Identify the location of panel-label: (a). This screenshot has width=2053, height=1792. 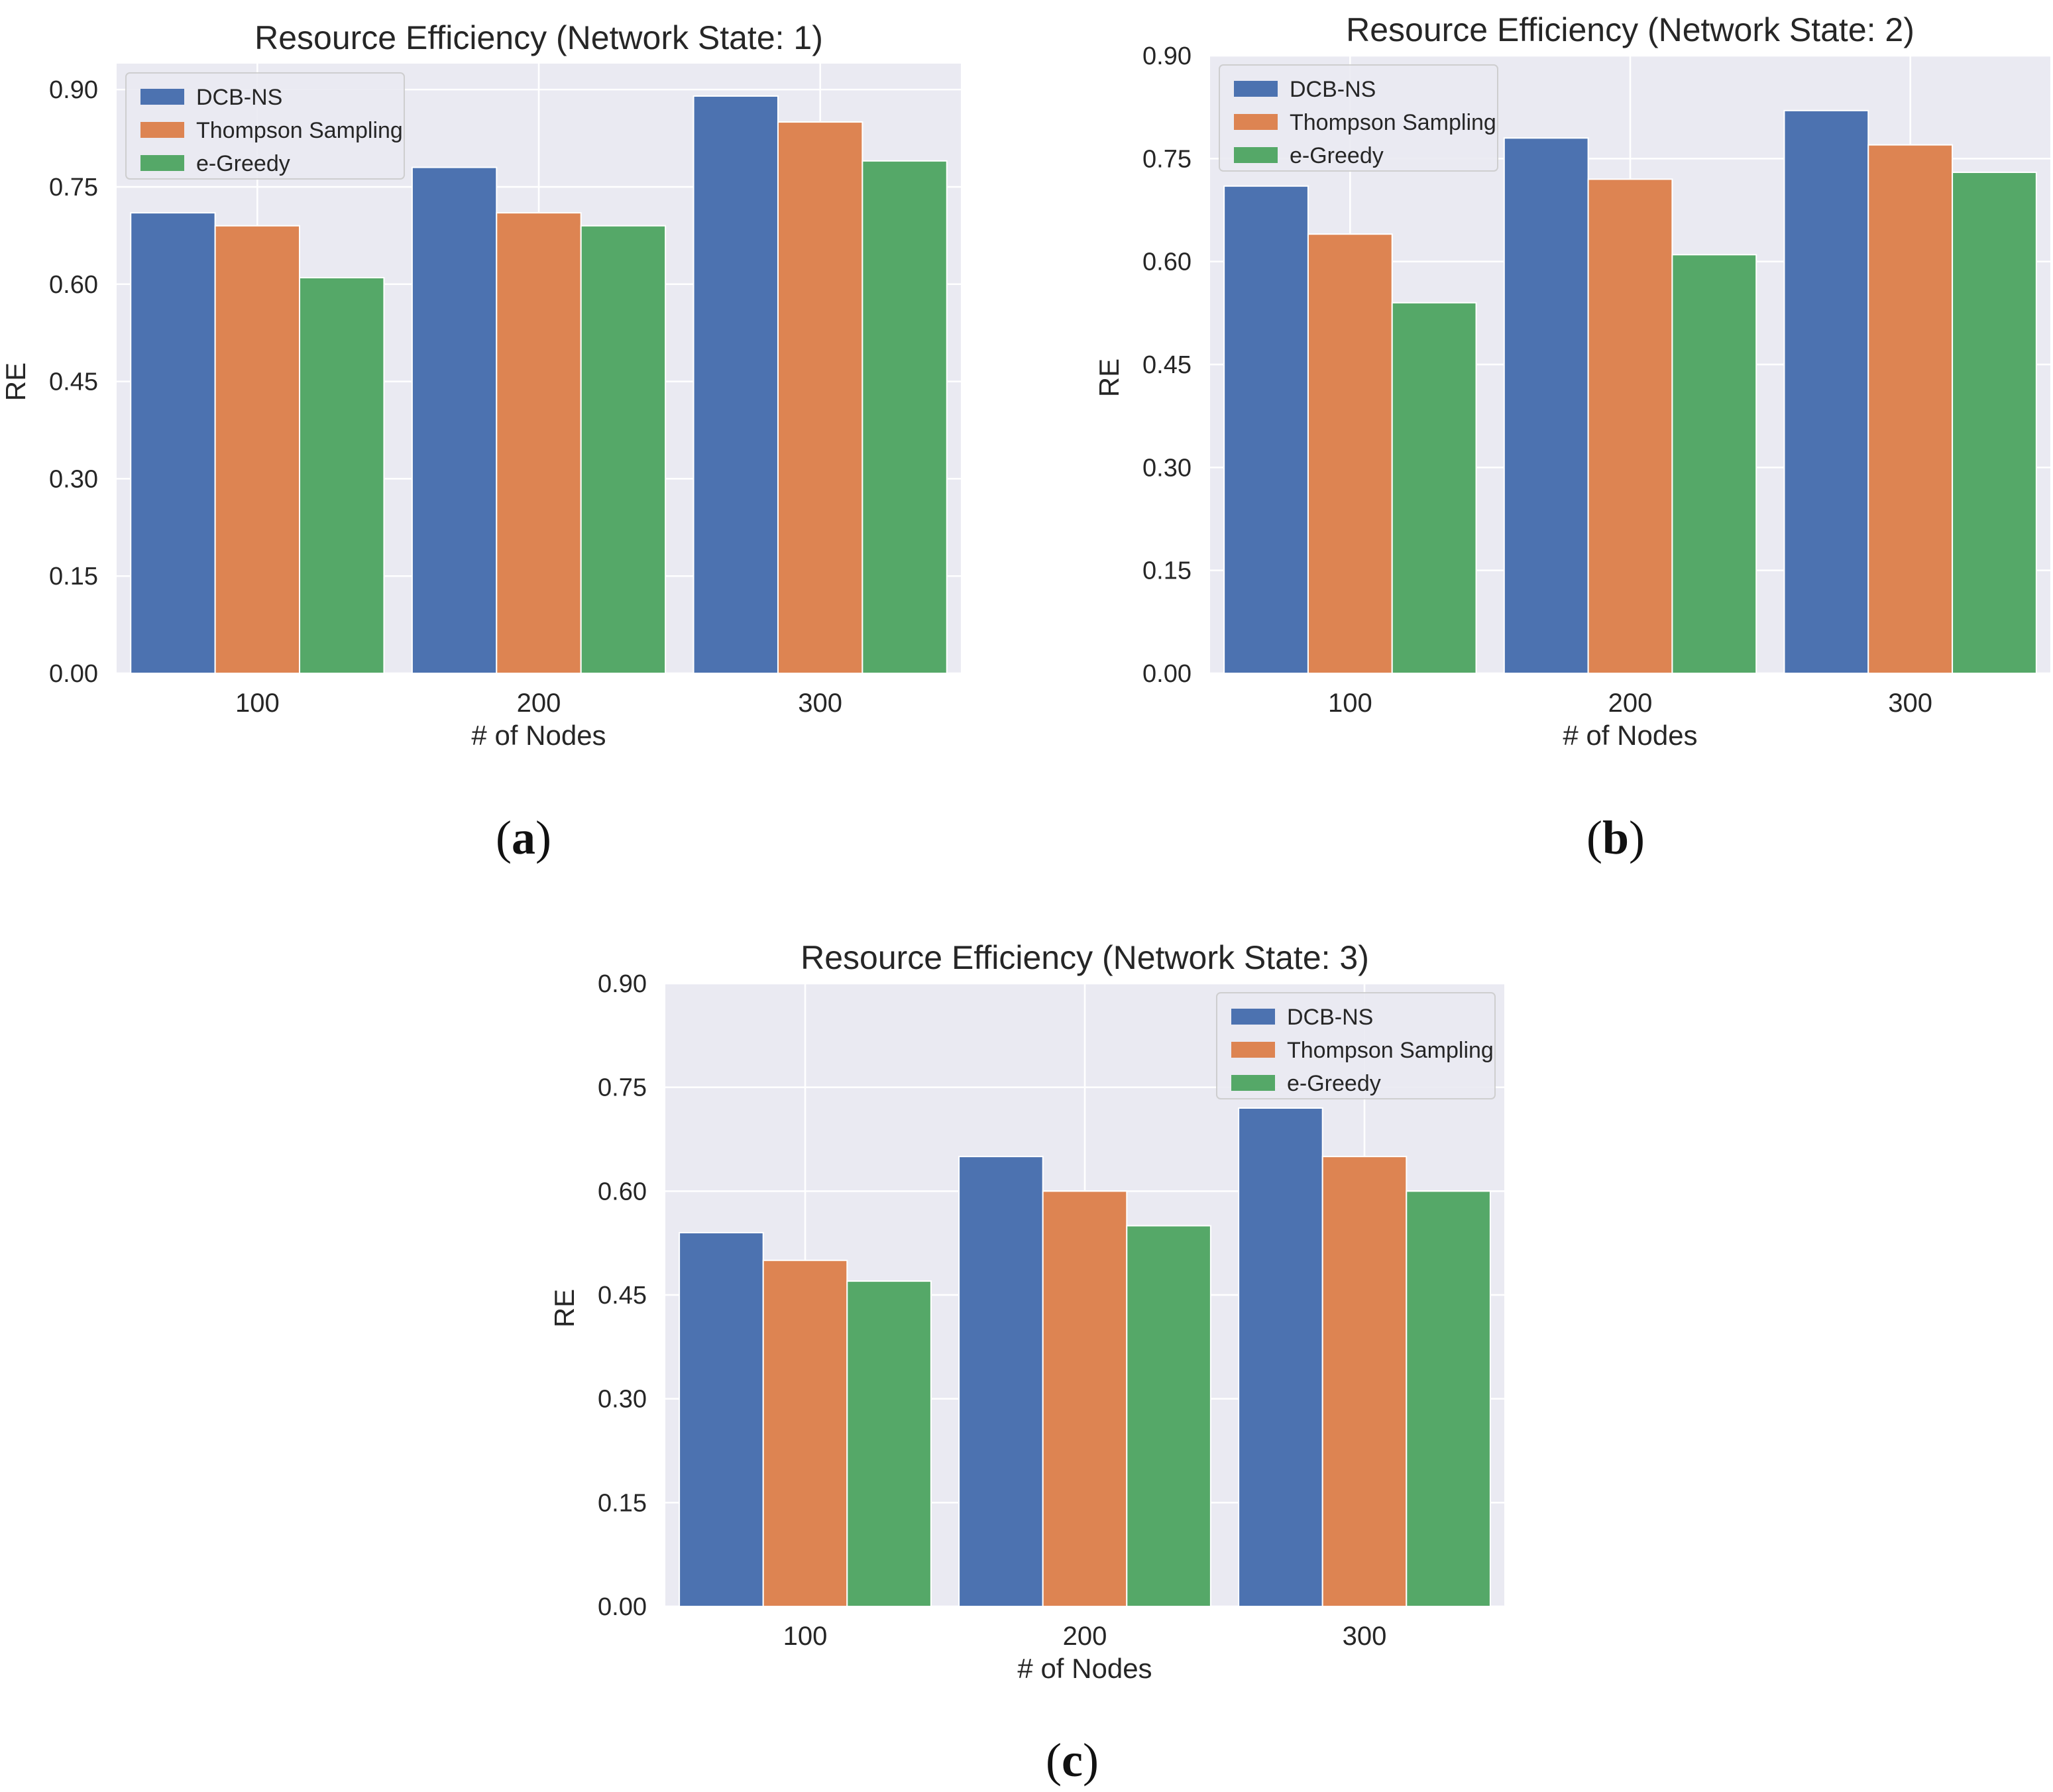
(524, 837).